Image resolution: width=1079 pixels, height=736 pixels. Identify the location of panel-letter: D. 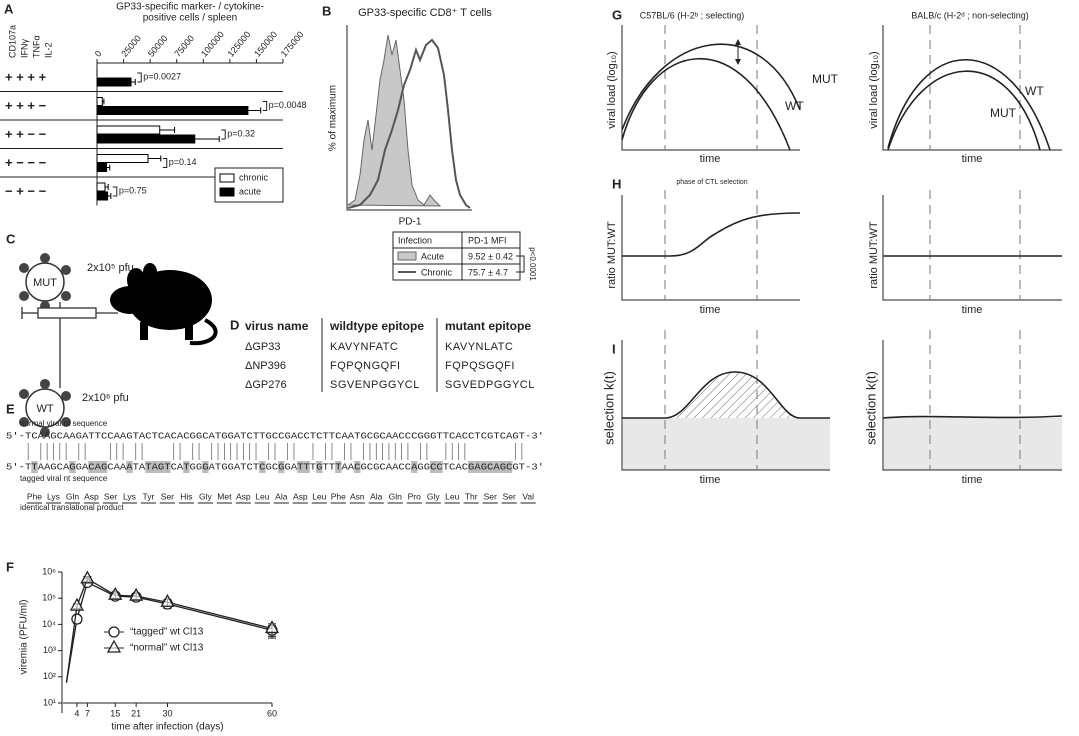
(234, 324).